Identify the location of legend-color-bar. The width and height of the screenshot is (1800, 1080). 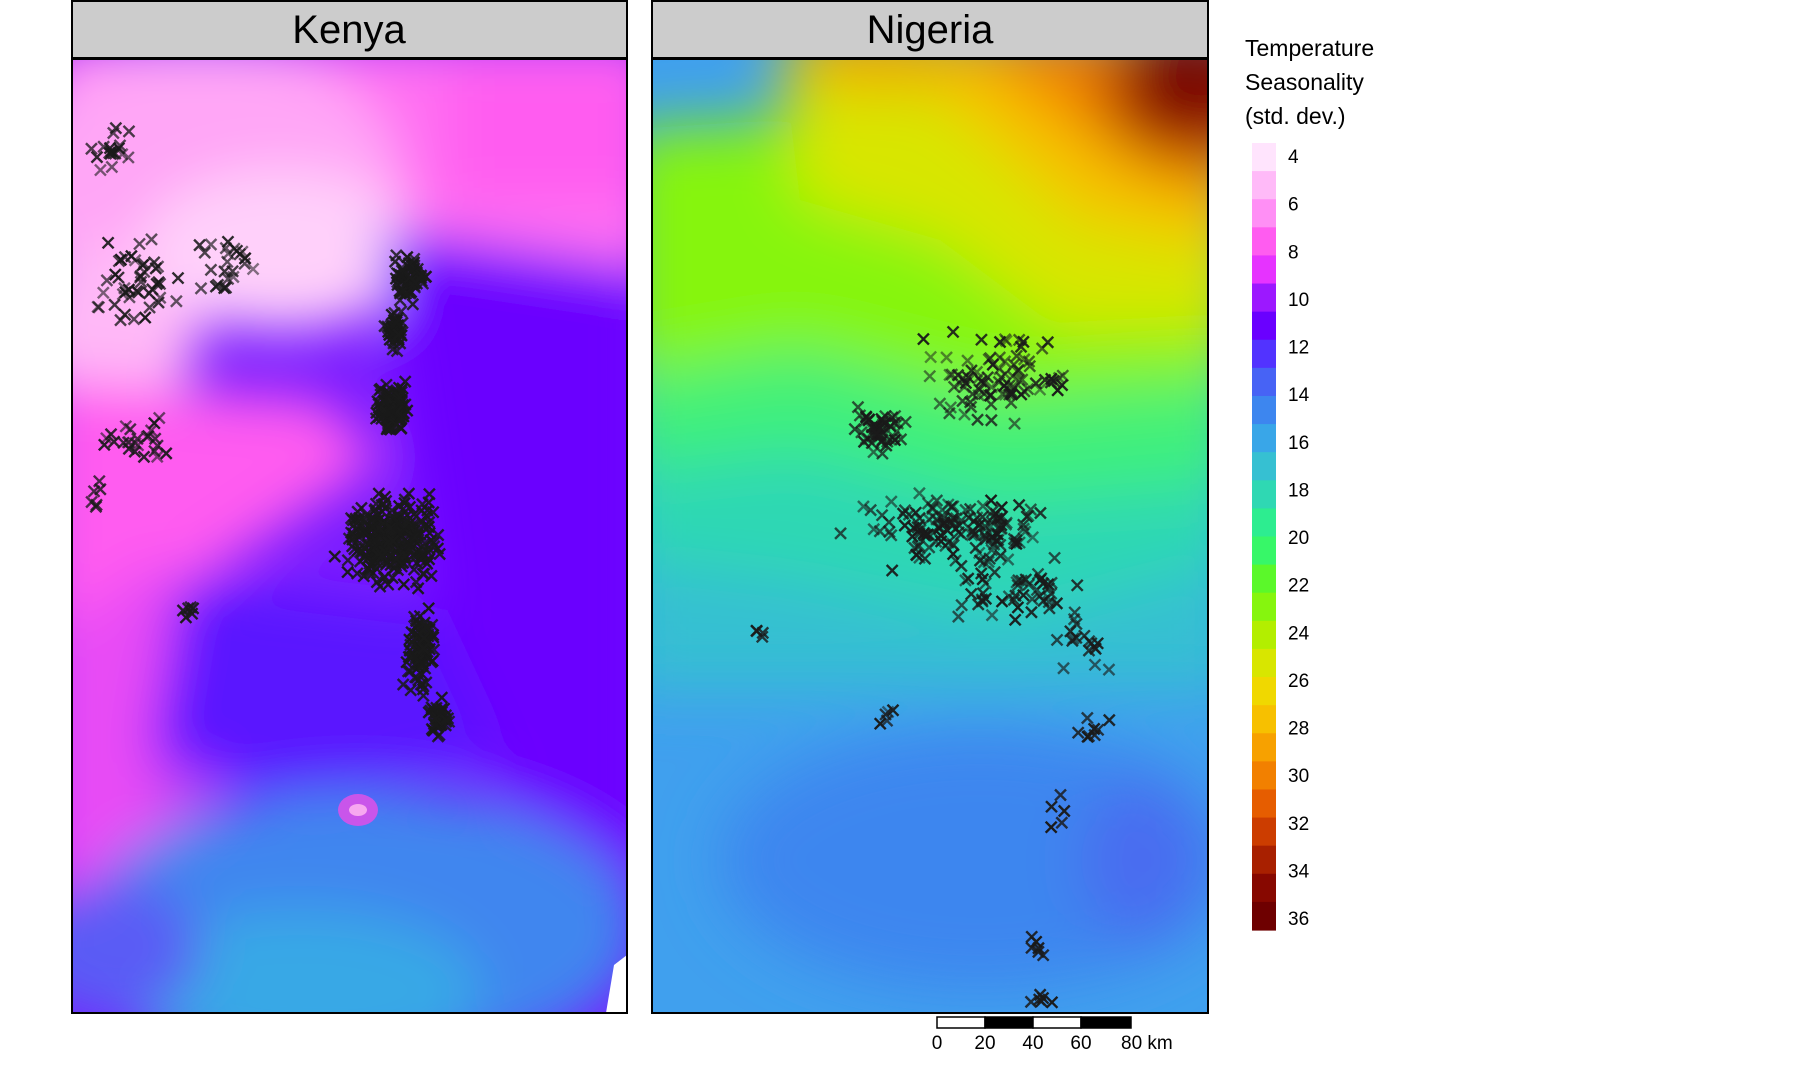
(1264, 537).